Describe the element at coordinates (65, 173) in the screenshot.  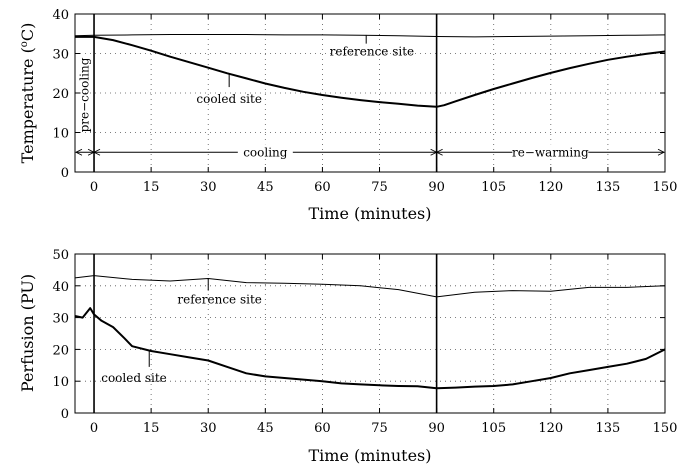
I see `temperature-y-tick-label: 0` at that location.